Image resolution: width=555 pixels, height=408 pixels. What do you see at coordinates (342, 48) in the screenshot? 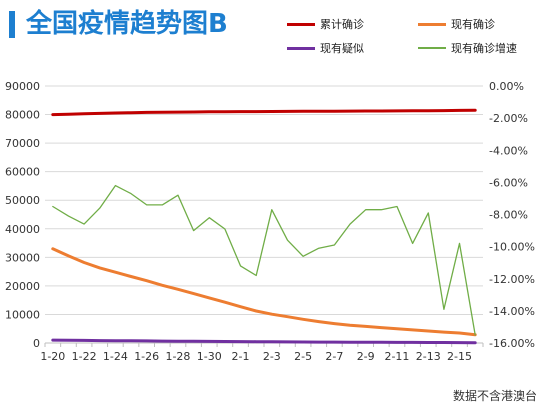
I see `legend-label-suspected: 现有疑似` at bounding box center [342, 48].